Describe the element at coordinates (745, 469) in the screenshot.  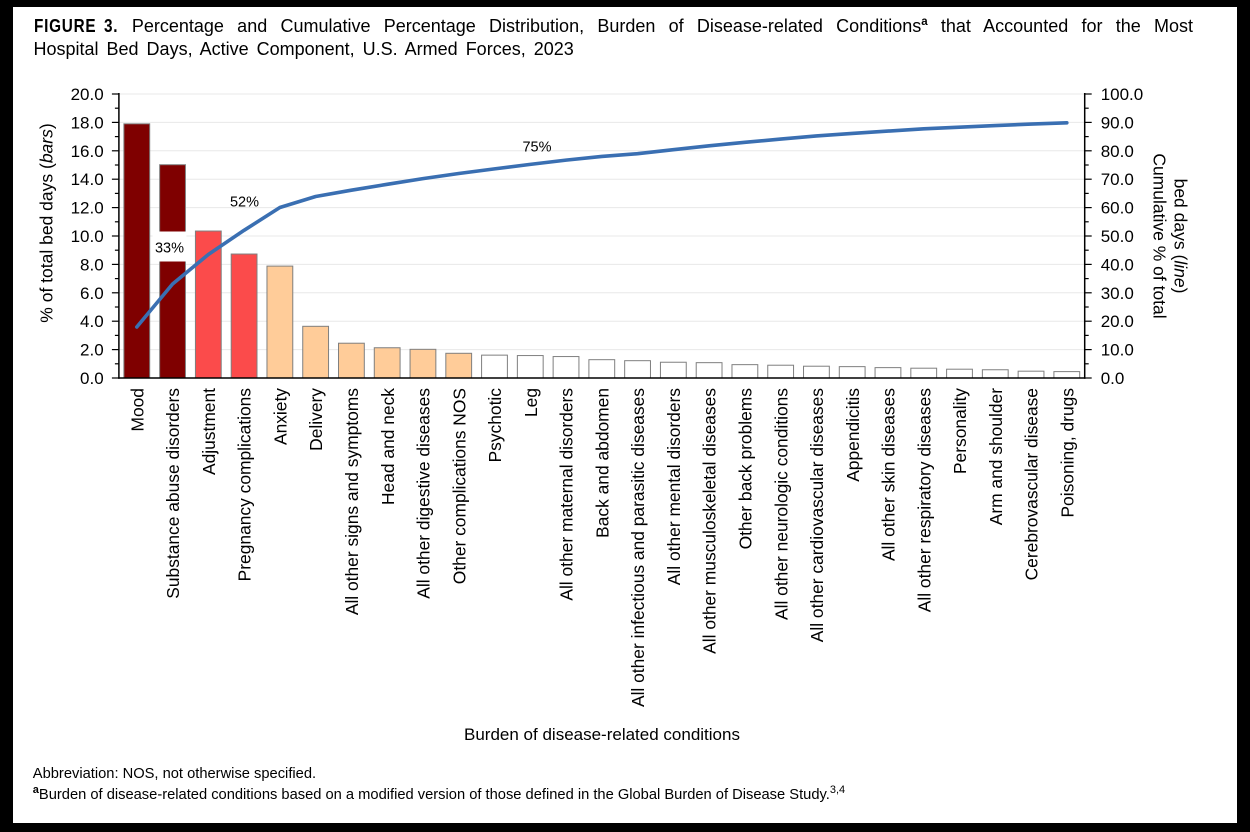
I see `svg-text: Other back problems` at that location.